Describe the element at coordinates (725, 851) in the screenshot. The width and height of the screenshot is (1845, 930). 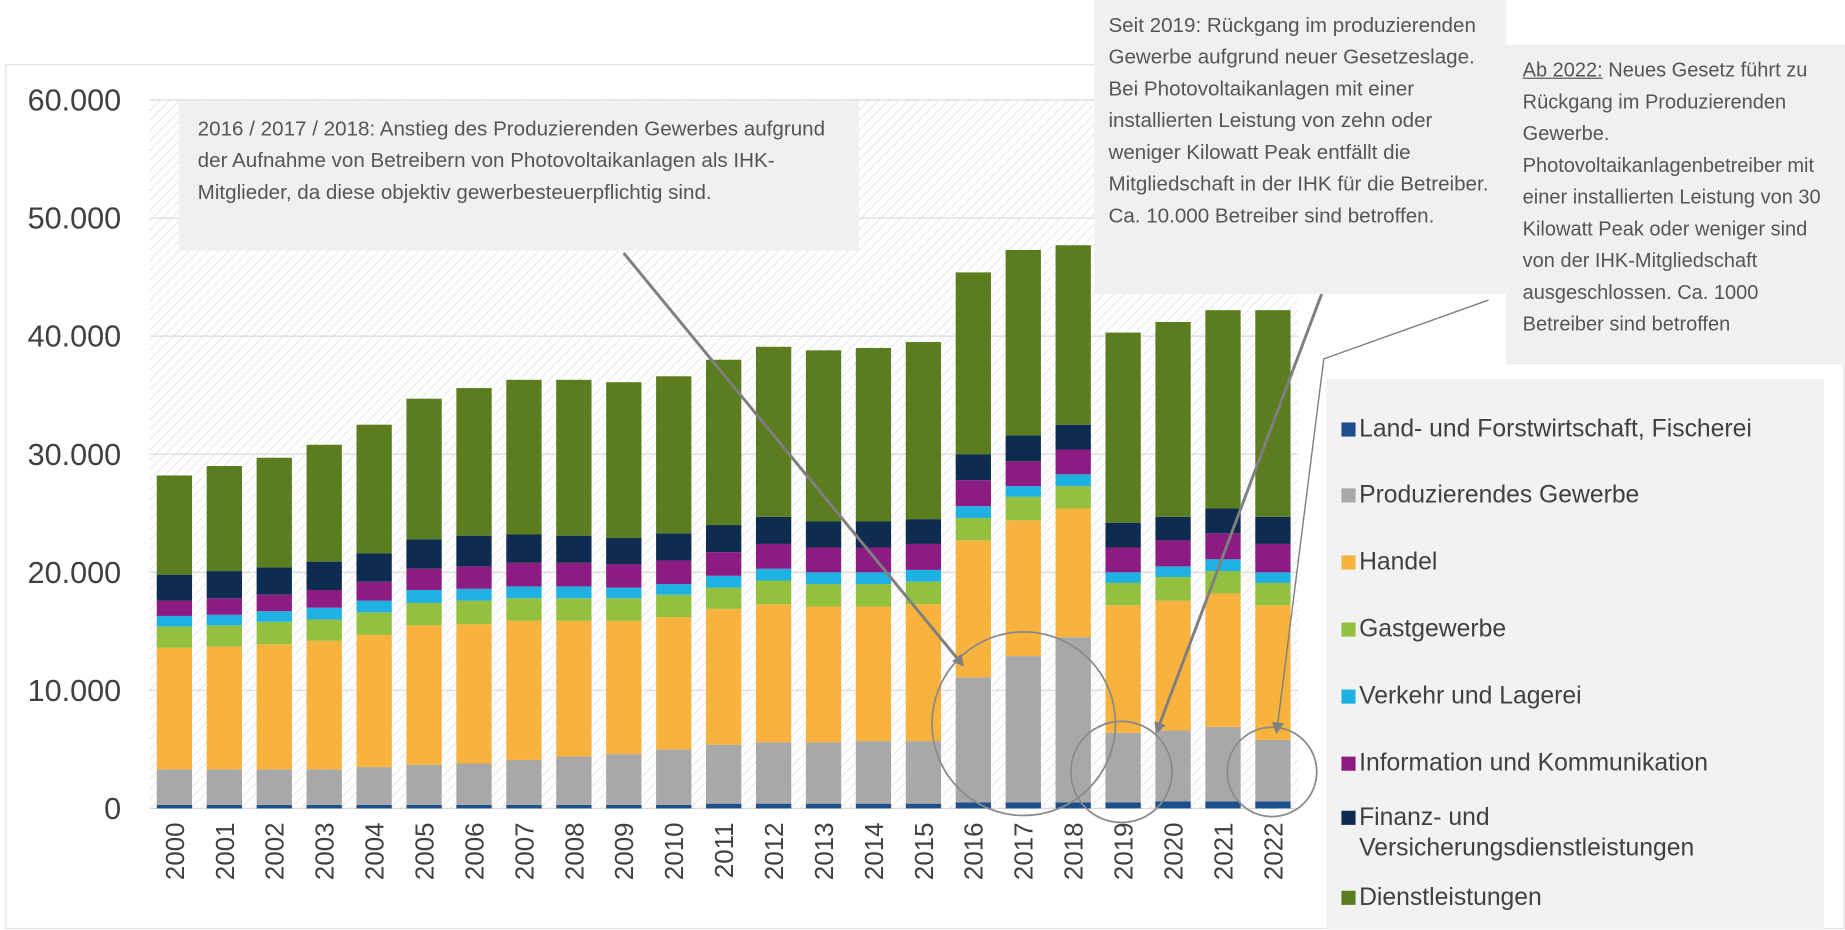
I see `x-tick-label: 2011` at that location.